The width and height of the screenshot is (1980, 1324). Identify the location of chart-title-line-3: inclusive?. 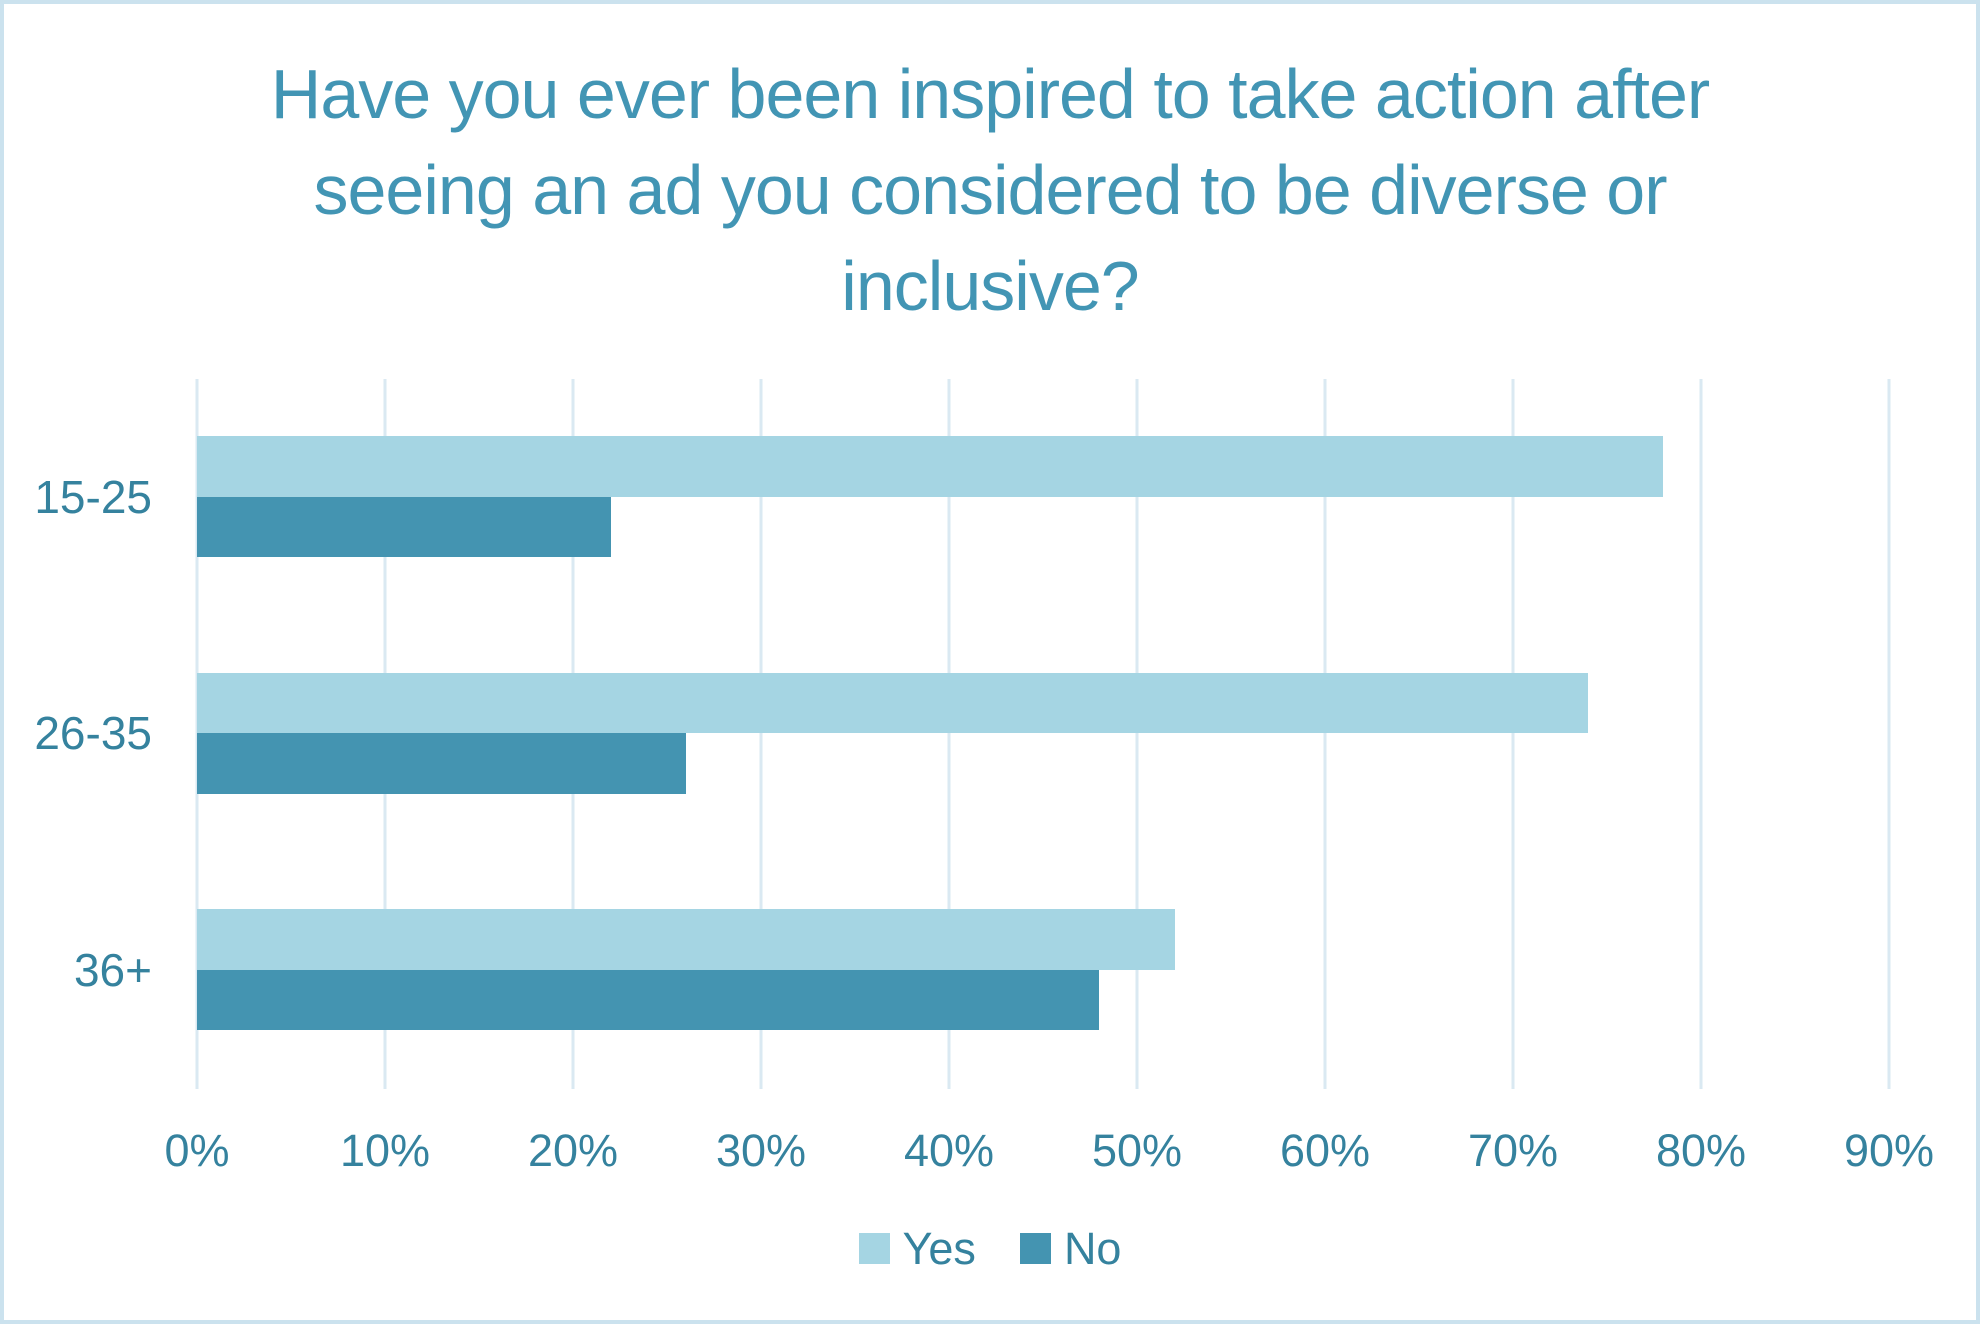
(990, 286).